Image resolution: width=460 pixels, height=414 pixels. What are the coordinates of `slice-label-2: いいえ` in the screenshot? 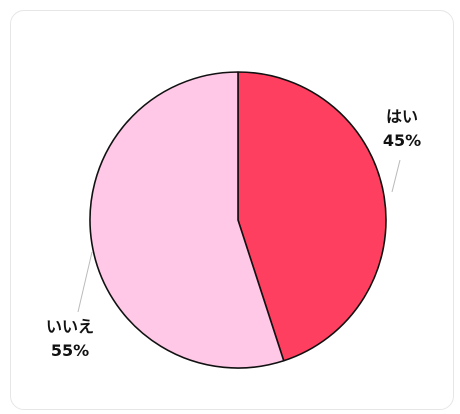 It's located at (70, 326).